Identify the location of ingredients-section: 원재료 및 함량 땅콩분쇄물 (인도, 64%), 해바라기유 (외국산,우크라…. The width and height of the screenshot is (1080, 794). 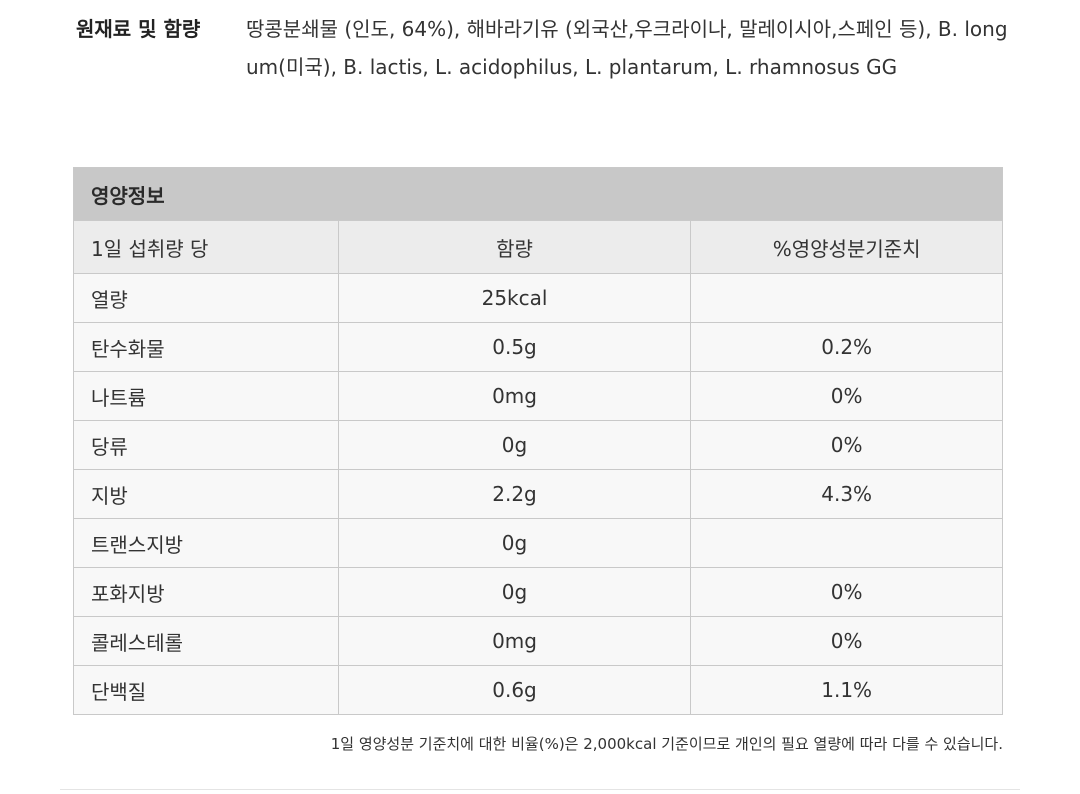
(556, 48).